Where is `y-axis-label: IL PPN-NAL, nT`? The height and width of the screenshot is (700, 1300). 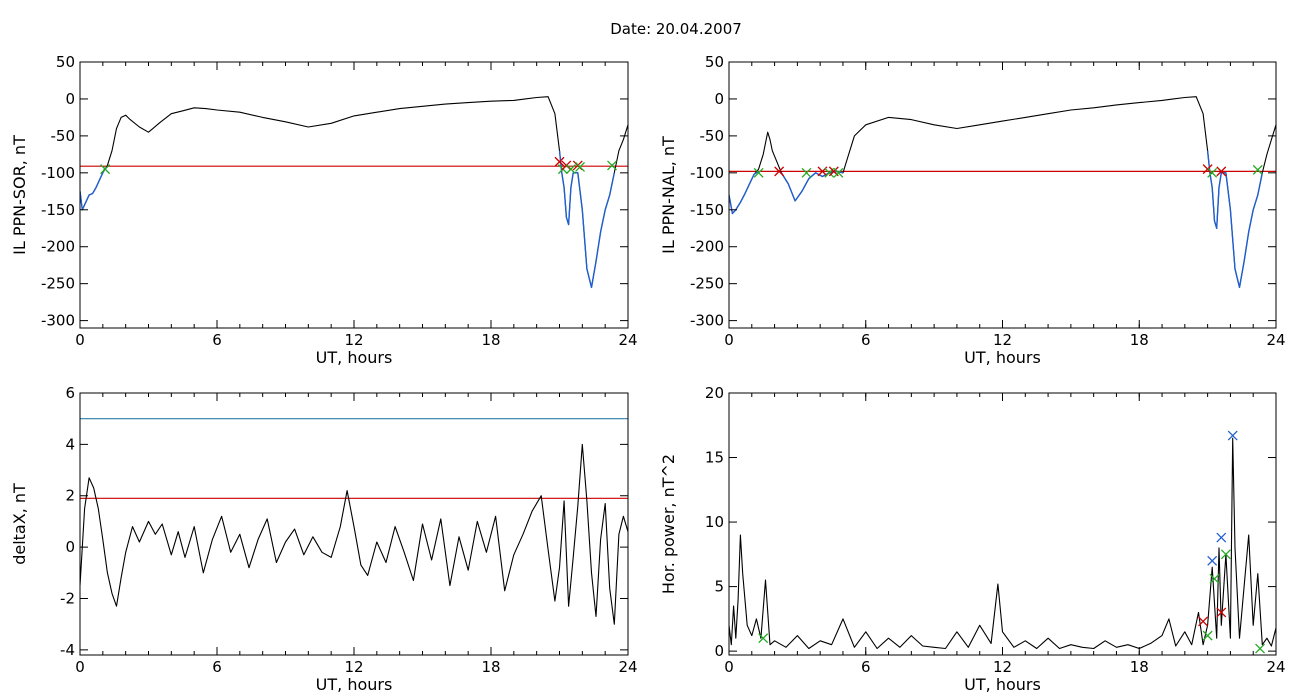 y-axis-label: IL PPN-NAL, nT is located at coordinates (668, 195).